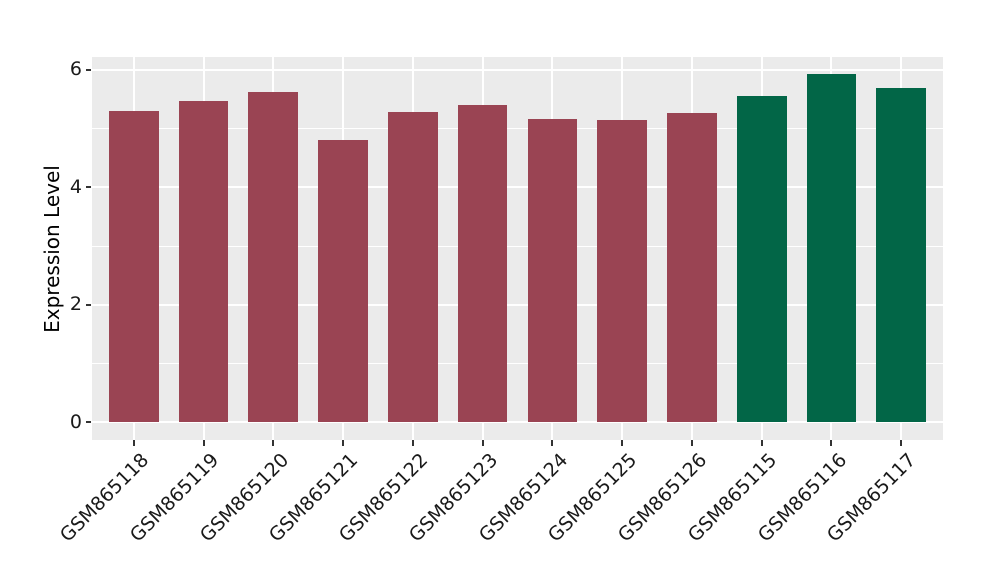 This screenshot has height=580, width=1000. What do you see at coordinates (203, 262) in the screenshot?
I see `bar-GSM865119` at bounding box center [203, 262].